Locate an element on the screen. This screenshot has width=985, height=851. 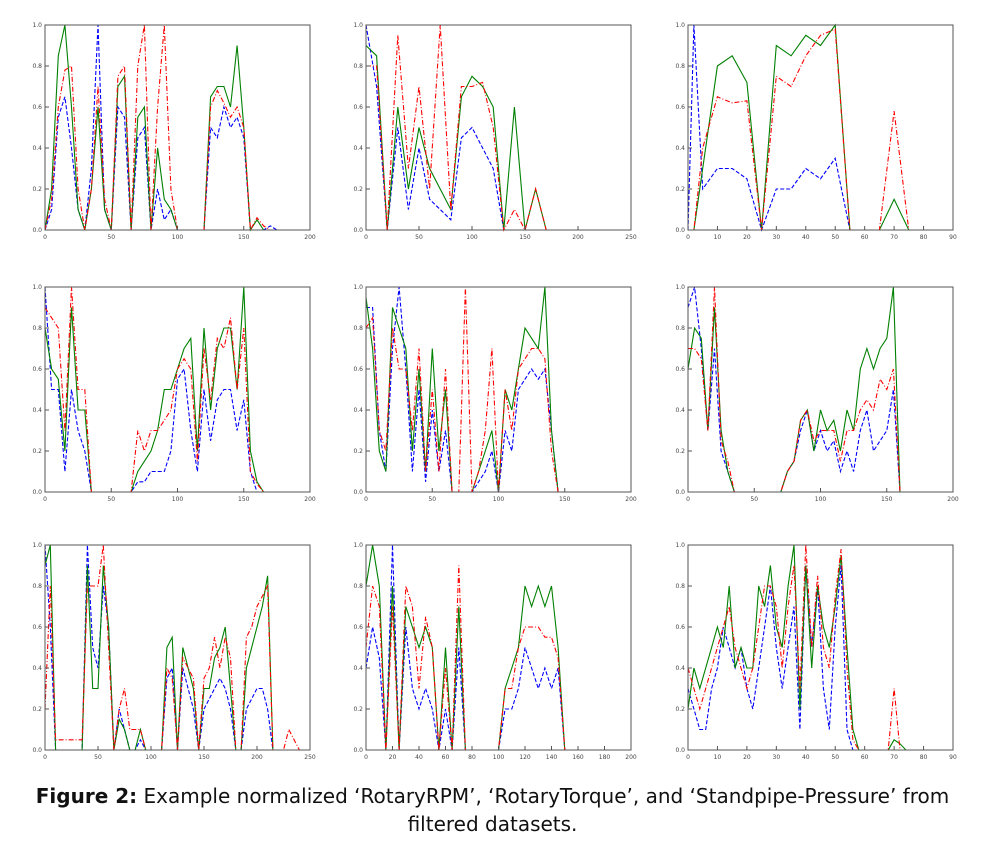
chart-panel-1: 0 50 100 150 200 0.0 0.2 0.4 0.6 0.8 1.0 is located at coordinates (173, 131).